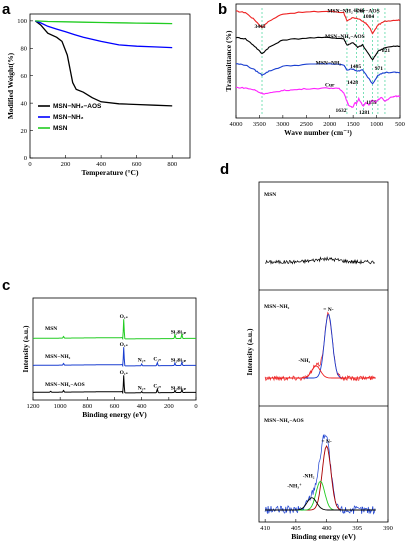 The image size is (410, 550). What do you see at coordinates (114, 414) in the screenshot?
I see `x-axis-label: Binding energy (eV)` at bounding box center [114, 414].